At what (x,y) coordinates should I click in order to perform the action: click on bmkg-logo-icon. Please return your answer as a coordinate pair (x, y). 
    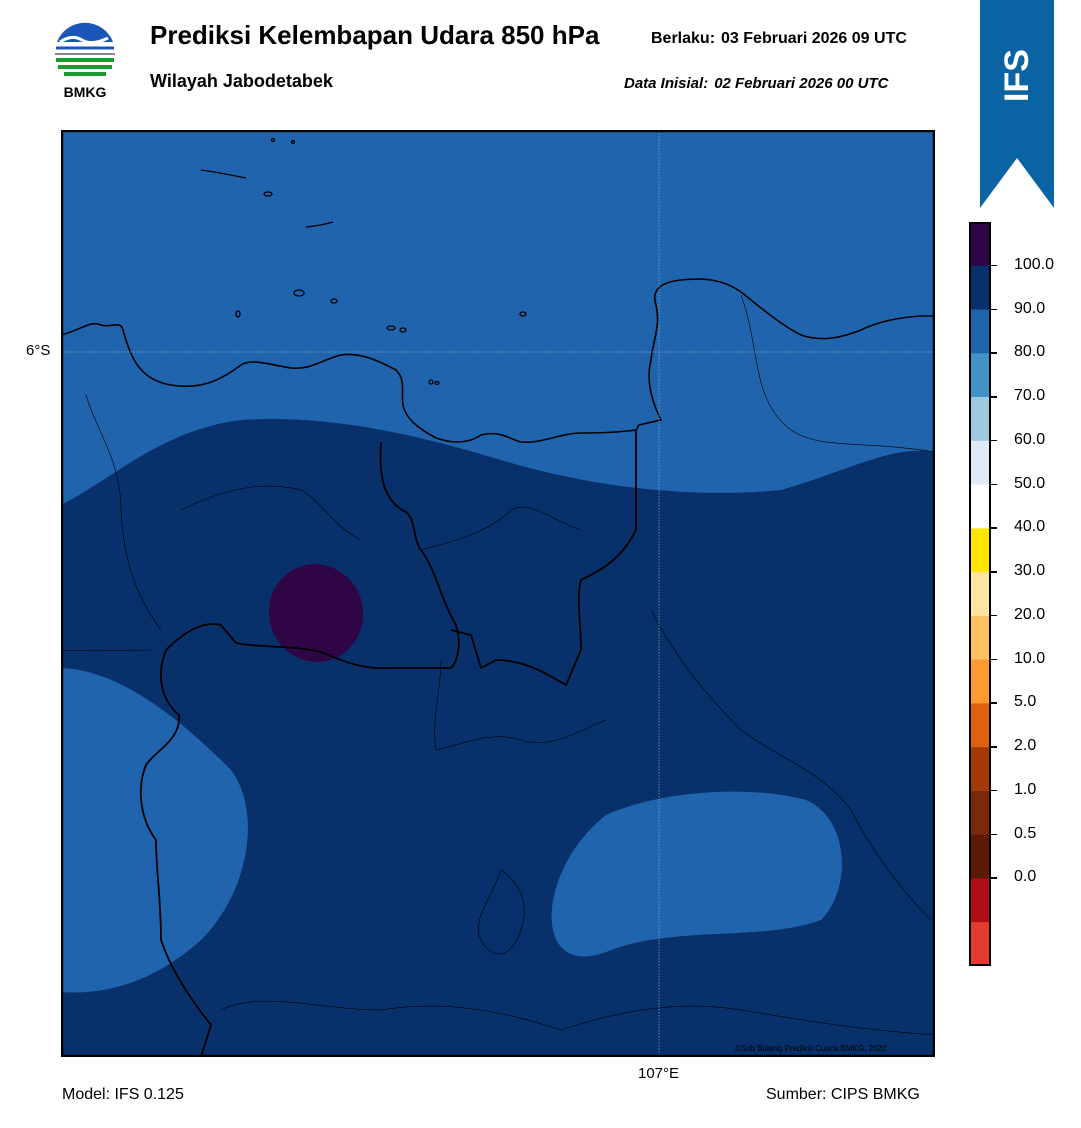
    Looking at the image, I should click on (85, 52).